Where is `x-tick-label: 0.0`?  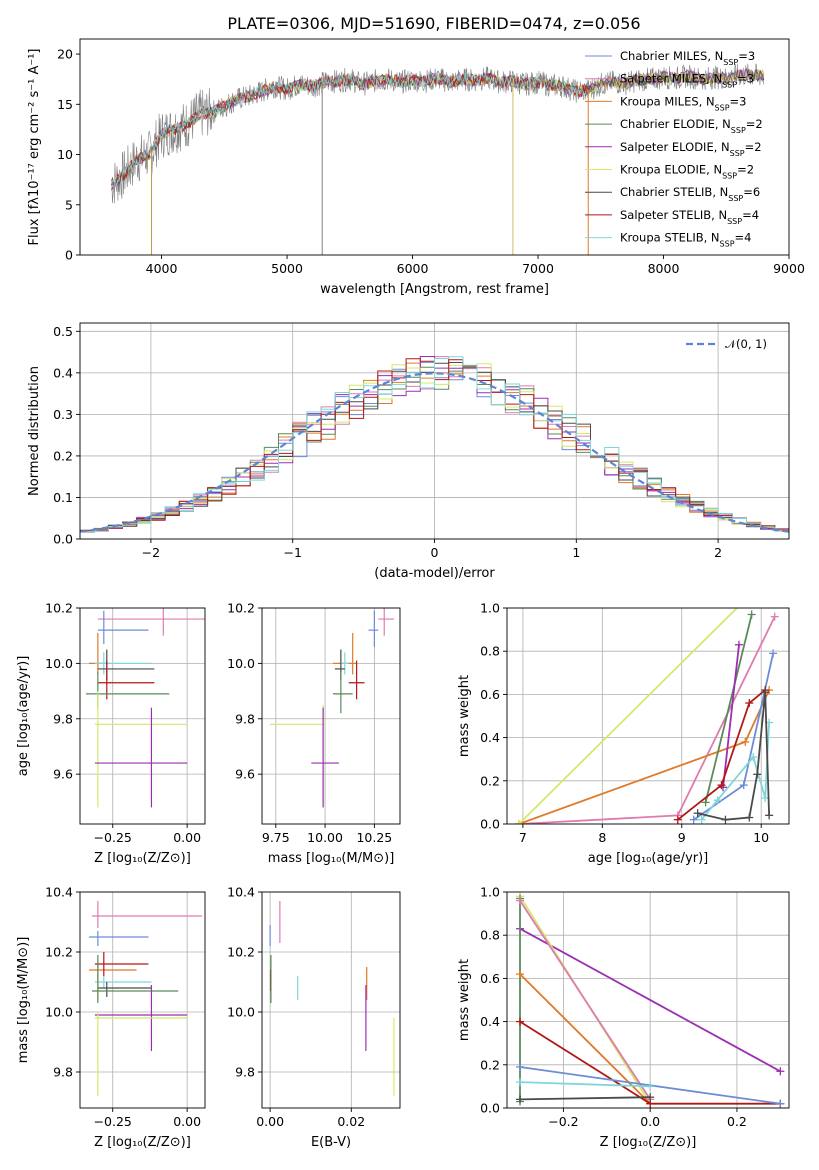 x-tick-label: 0.0 is located at coordinates (650, 1121).